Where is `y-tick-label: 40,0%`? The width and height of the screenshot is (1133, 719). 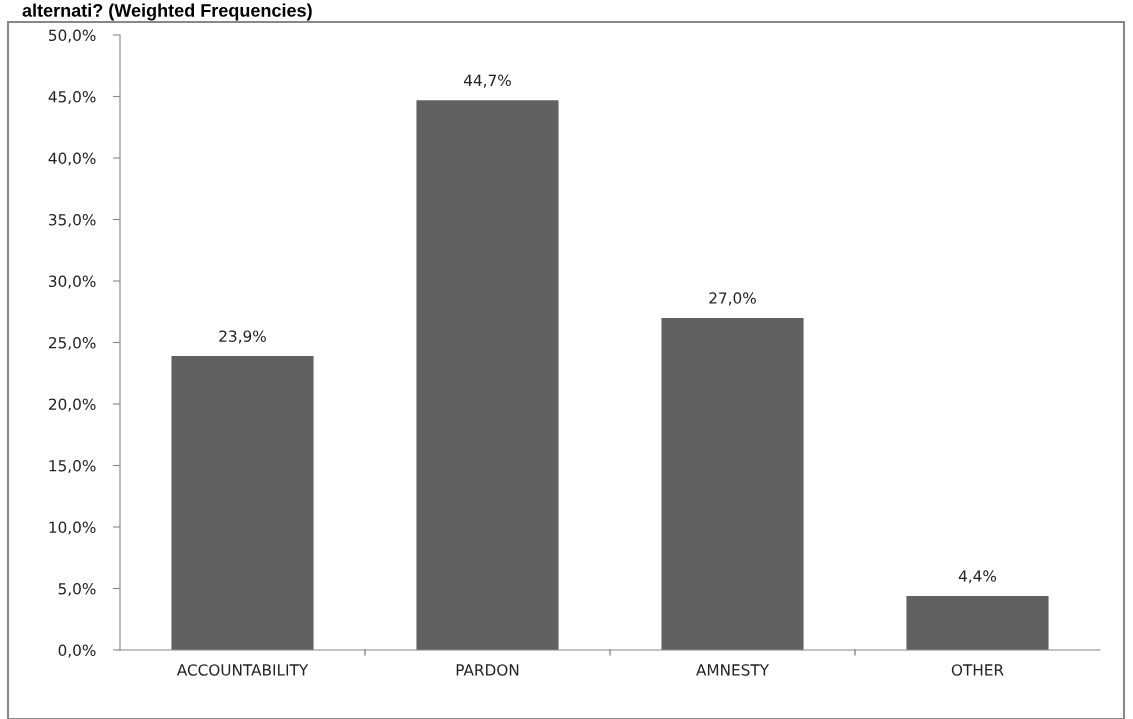 y-tick-label: 40,0% is located at coordinates (72, 159).